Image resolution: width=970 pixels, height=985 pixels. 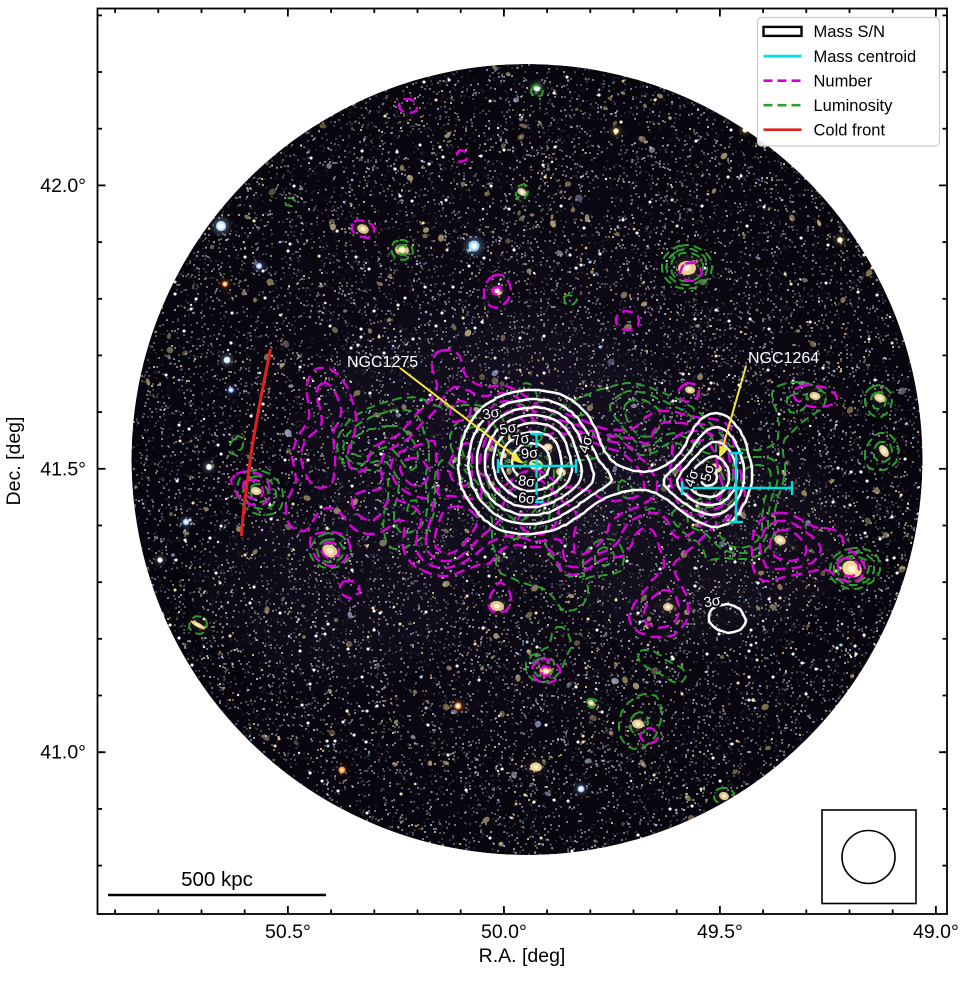 What do you see at coordinates (526, 482) in the screenshot?
I see `svg-text: 8σ` at bounding box center [526, 482].